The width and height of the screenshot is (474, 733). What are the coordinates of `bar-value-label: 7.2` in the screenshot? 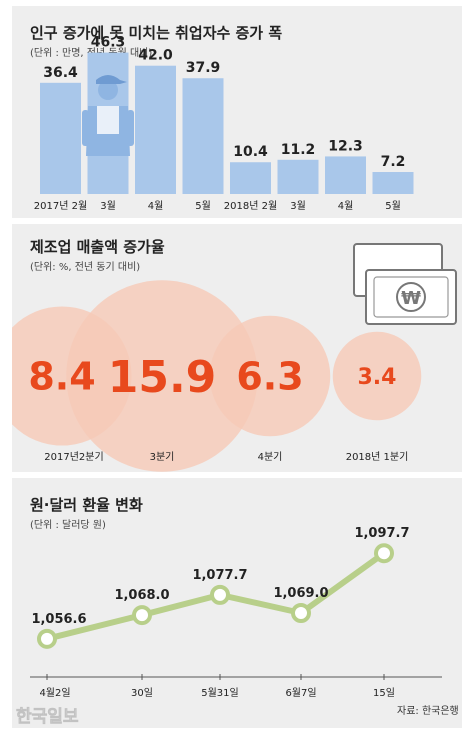 It's located at (393, 162).